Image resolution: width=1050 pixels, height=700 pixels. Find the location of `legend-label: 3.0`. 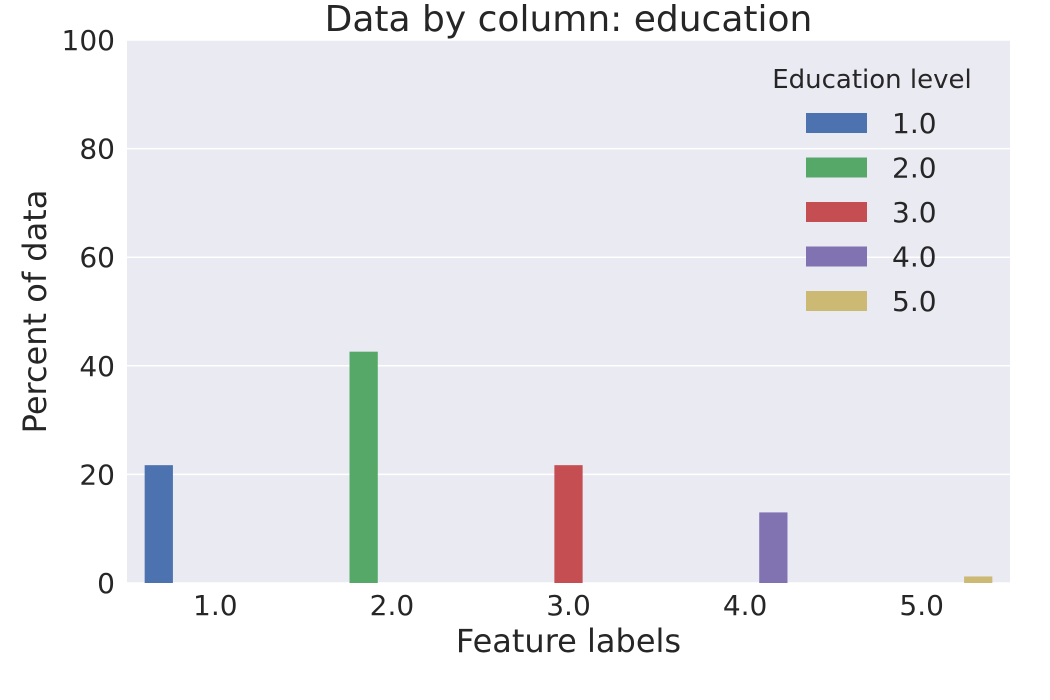

legend-label: 3.0 is located at coordinates (914, 212).